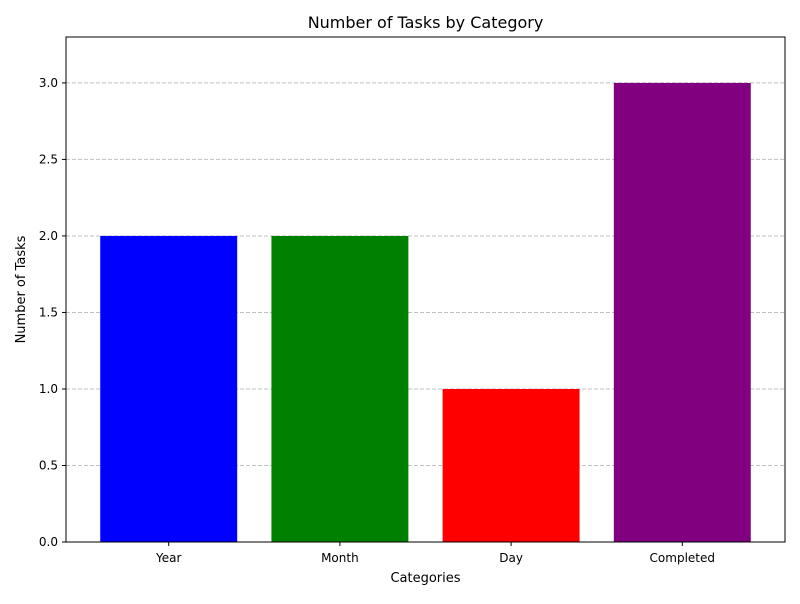 The image size is (800, 604). Describe the element at coordinates (168, 558) in the screenshot. I see `x-tick-label: Year` at that location.